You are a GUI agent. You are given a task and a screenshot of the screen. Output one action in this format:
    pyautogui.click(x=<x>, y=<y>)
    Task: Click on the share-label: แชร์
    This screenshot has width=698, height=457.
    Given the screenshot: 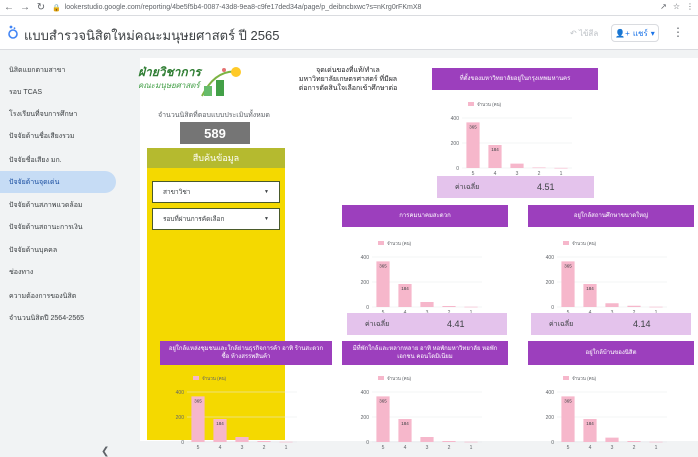 What is the action you would take?
    pyautogui.click(x=640, y=33)
    